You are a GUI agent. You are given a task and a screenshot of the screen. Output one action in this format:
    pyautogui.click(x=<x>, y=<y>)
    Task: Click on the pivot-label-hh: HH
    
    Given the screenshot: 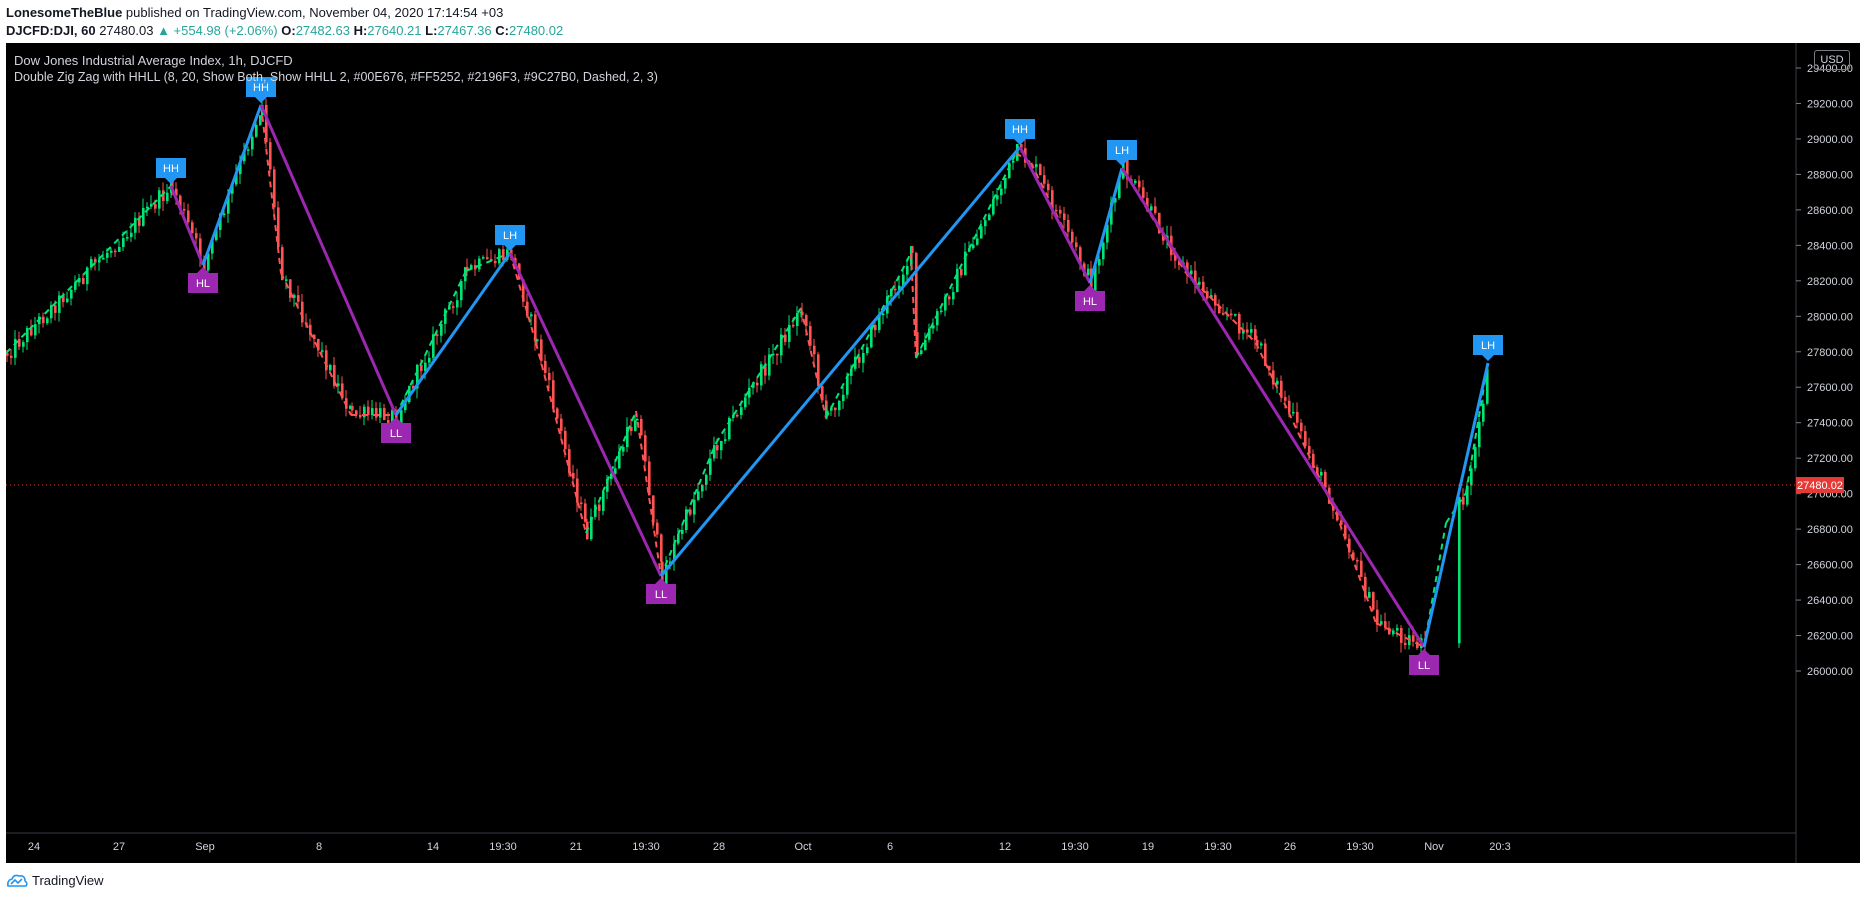 What is the action you would take?
    pyautogui.click(x=171, y=171)
    